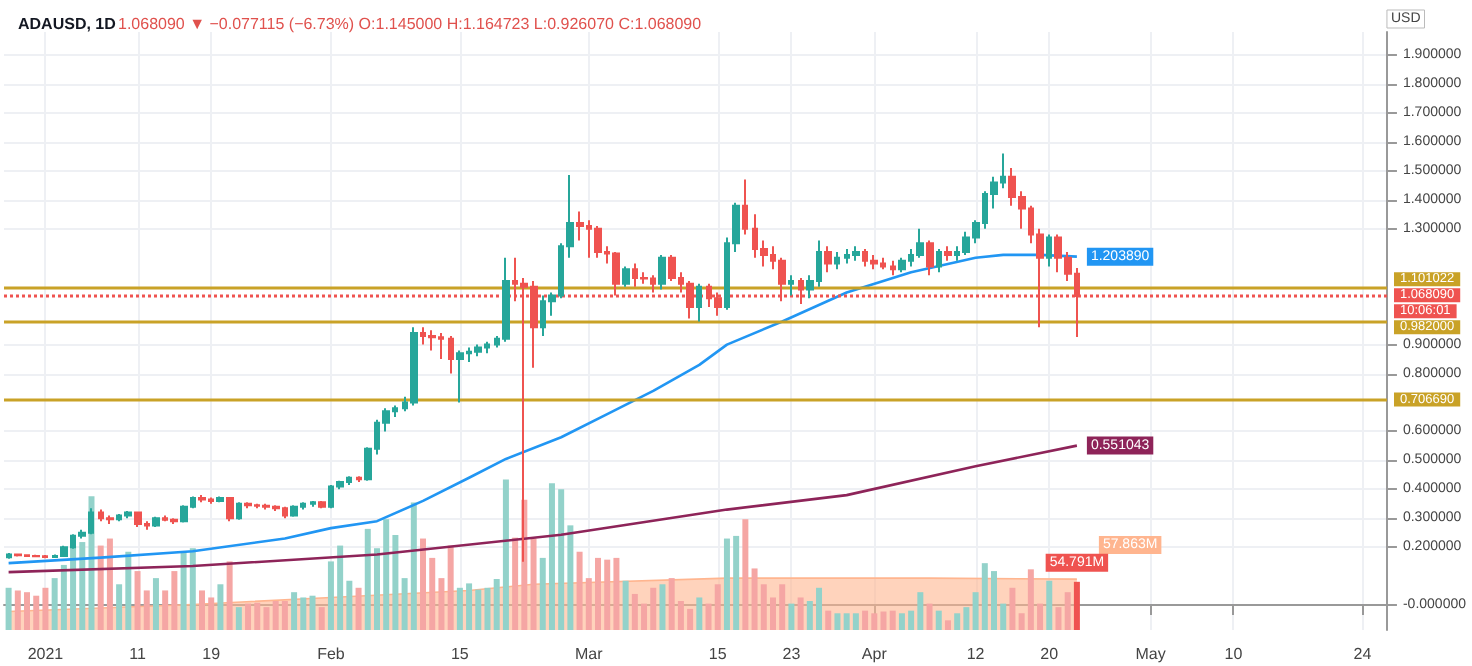  I want to click on chart-title: ADAUSD, 1D, so click(67, 24).